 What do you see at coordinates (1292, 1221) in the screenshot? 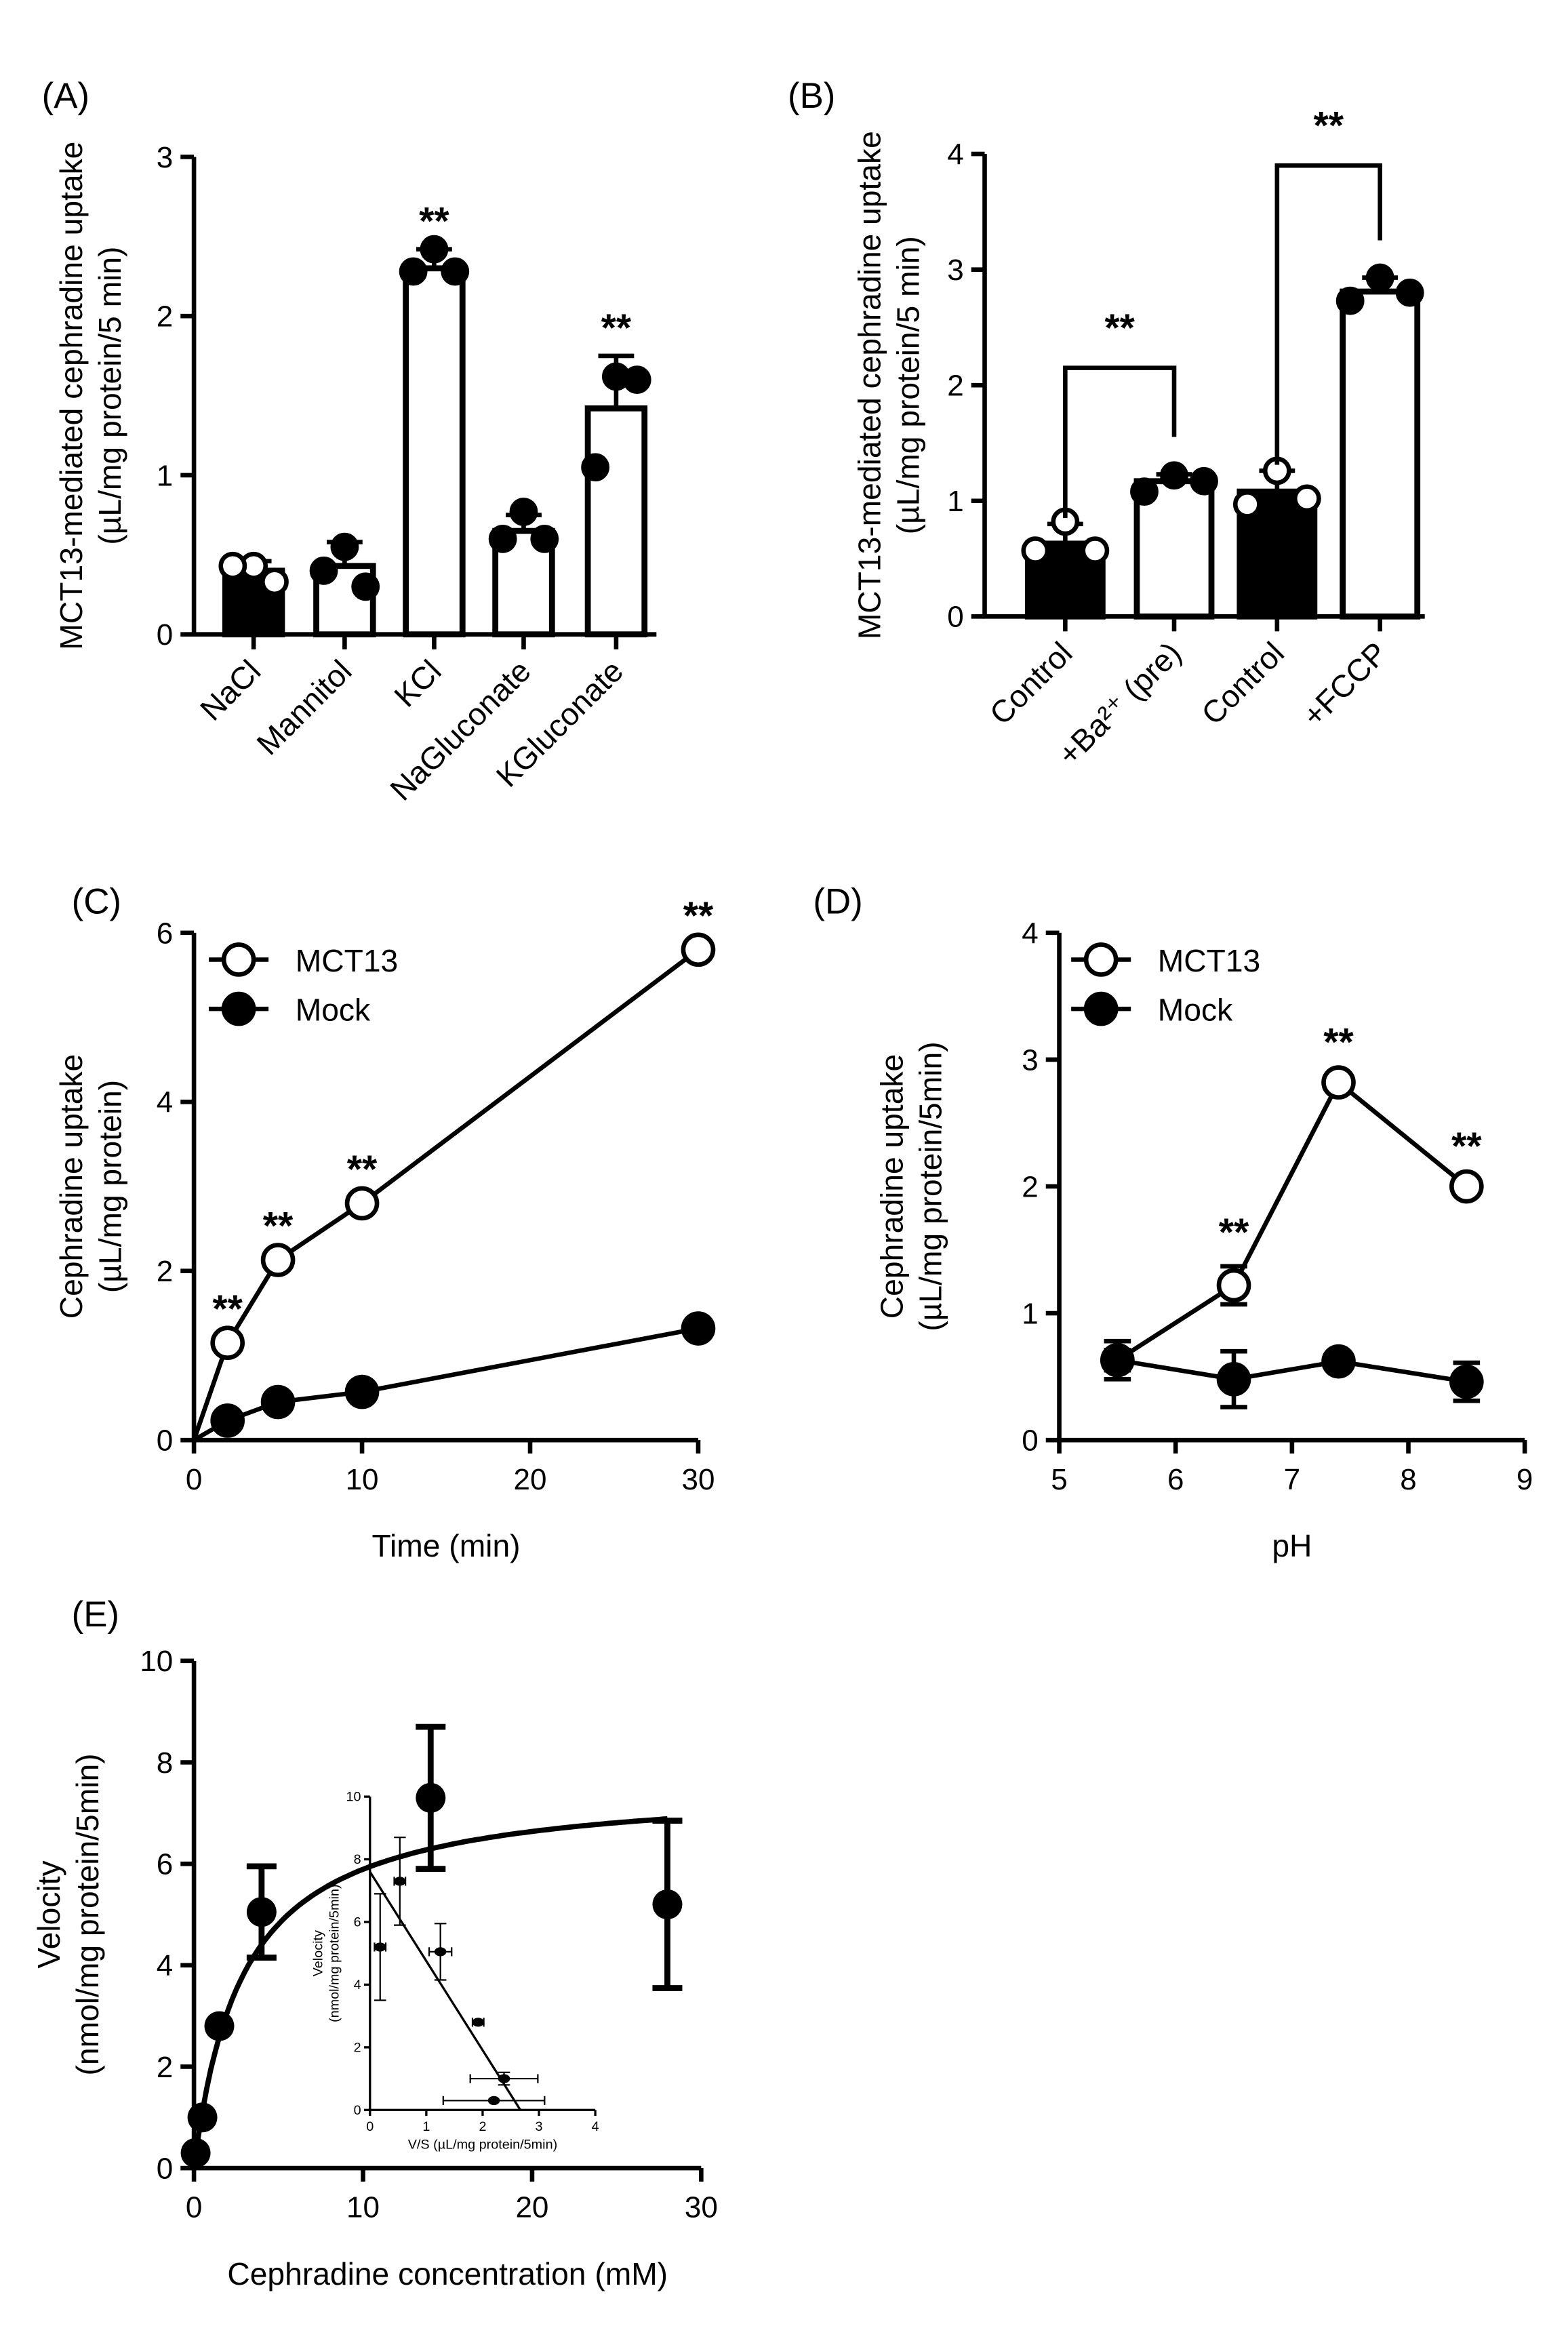
I see `series-line-mct13` at bounding box center [1292, 1221].